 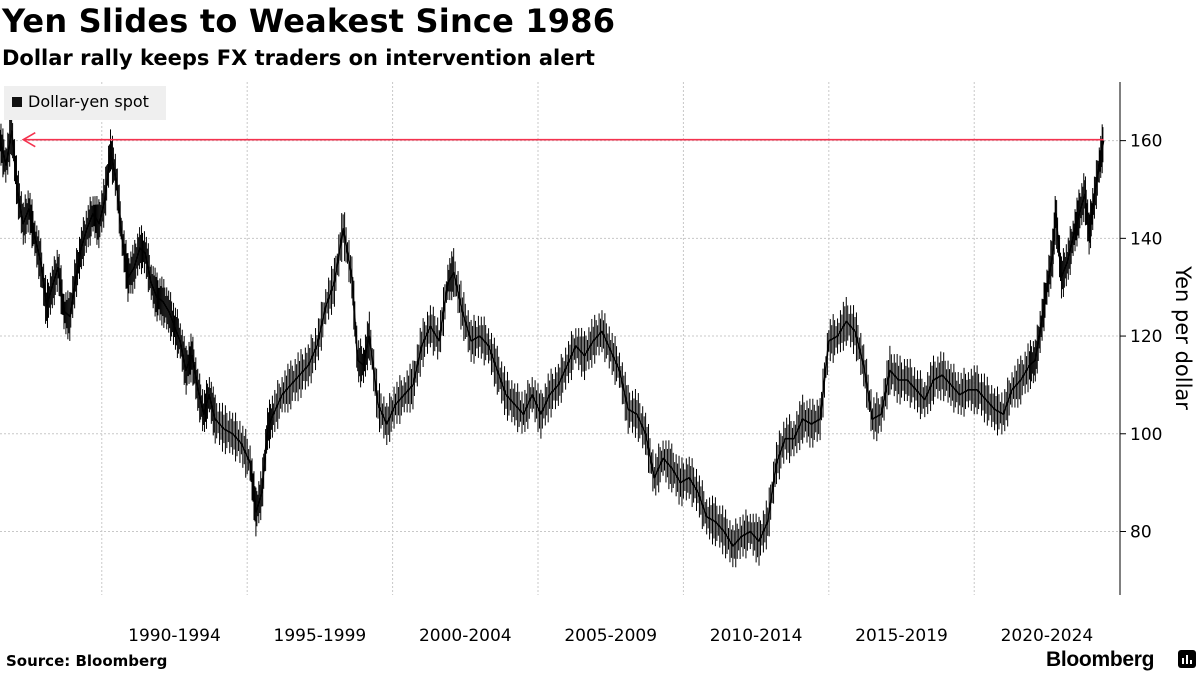 What do you see at coordinates (1146, 435) in the screenshot?
I see `y-tick-label: 100` at bounding box center [1146, 435].